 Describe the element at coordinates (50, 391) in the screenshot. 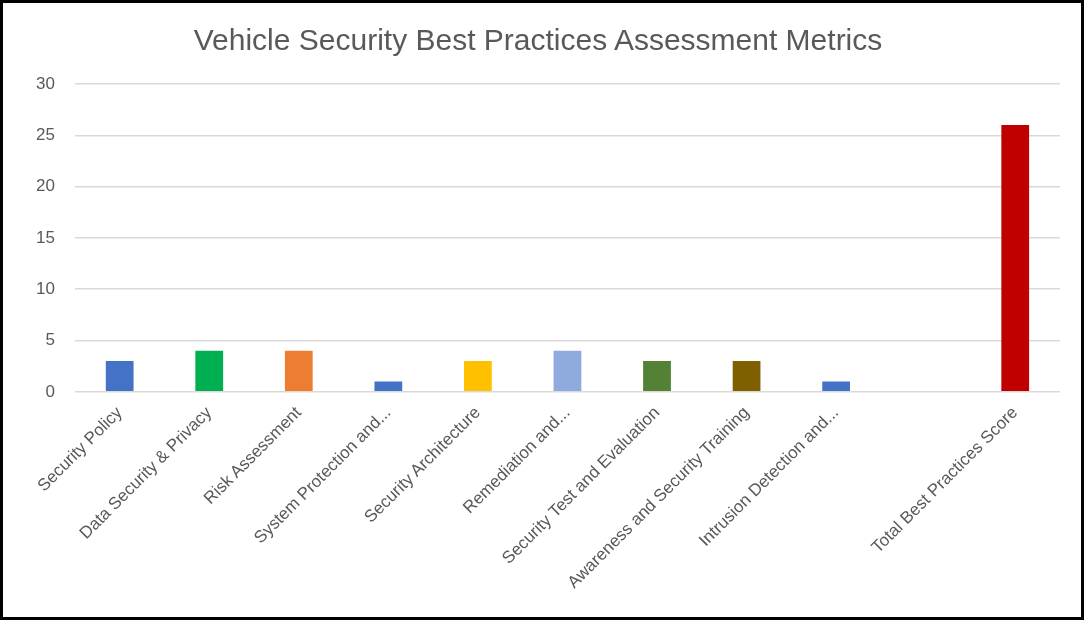

I see `y-tick-label: 0` at that location.